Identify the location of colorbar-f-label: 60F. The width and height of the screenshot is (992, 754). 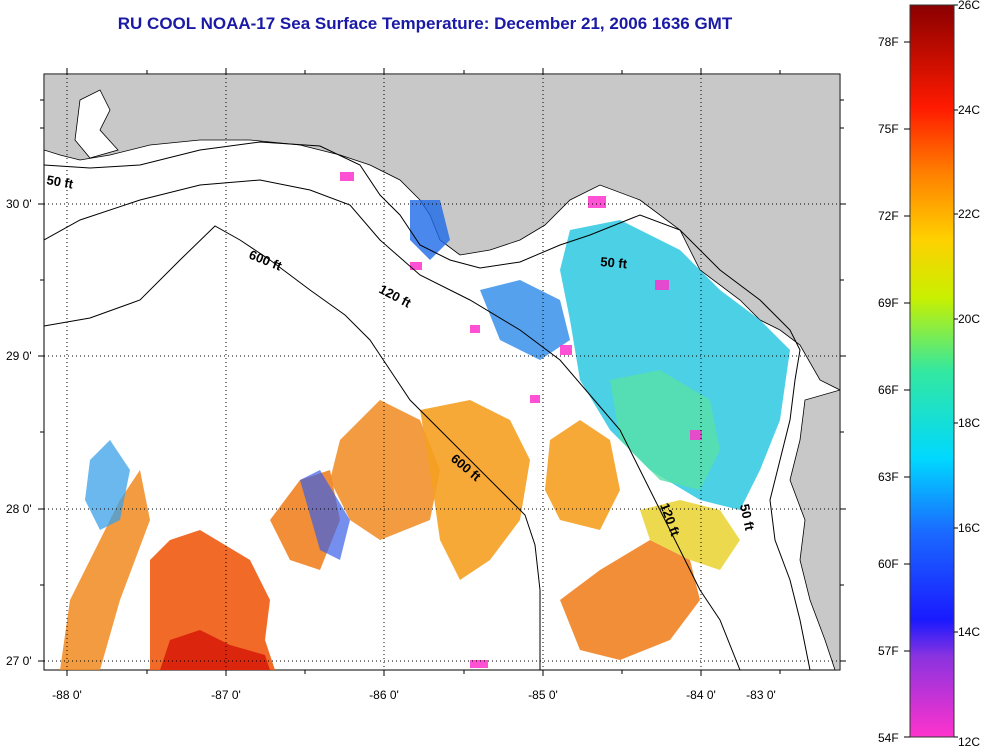
(888, 564).